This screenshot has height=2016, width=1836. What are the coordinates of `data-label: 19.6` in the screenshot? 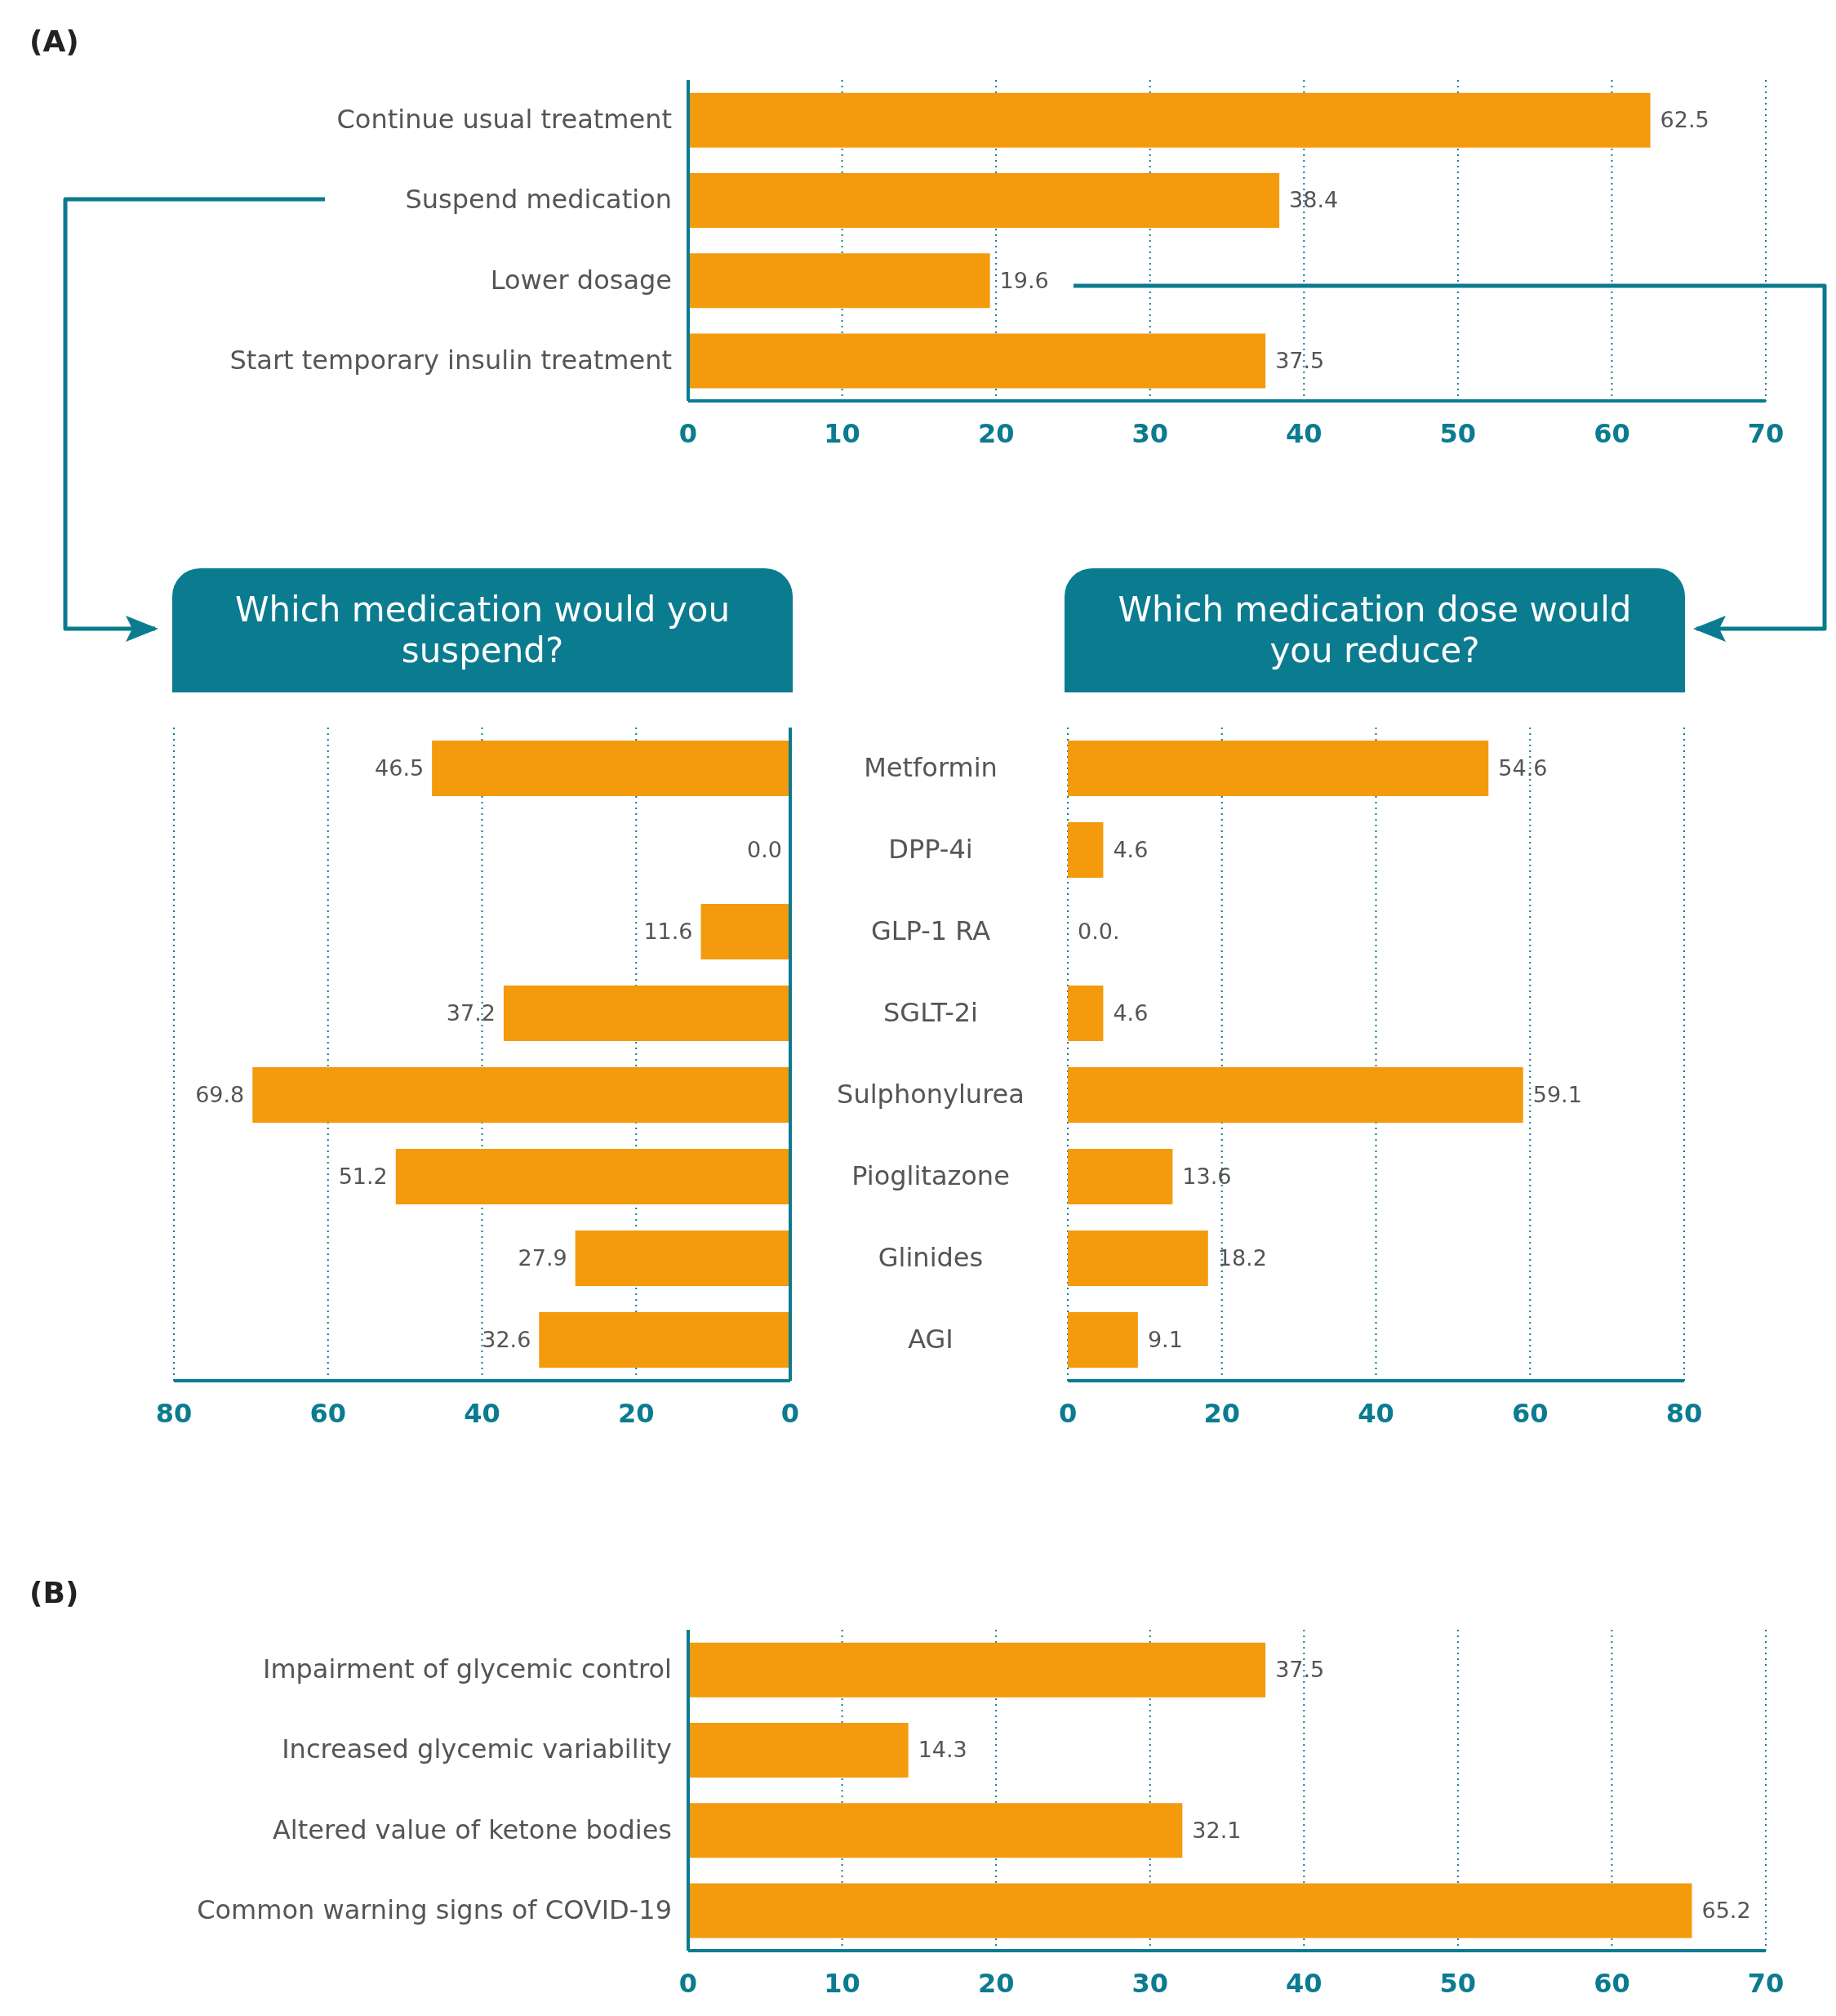 It's located at (1024, 280).